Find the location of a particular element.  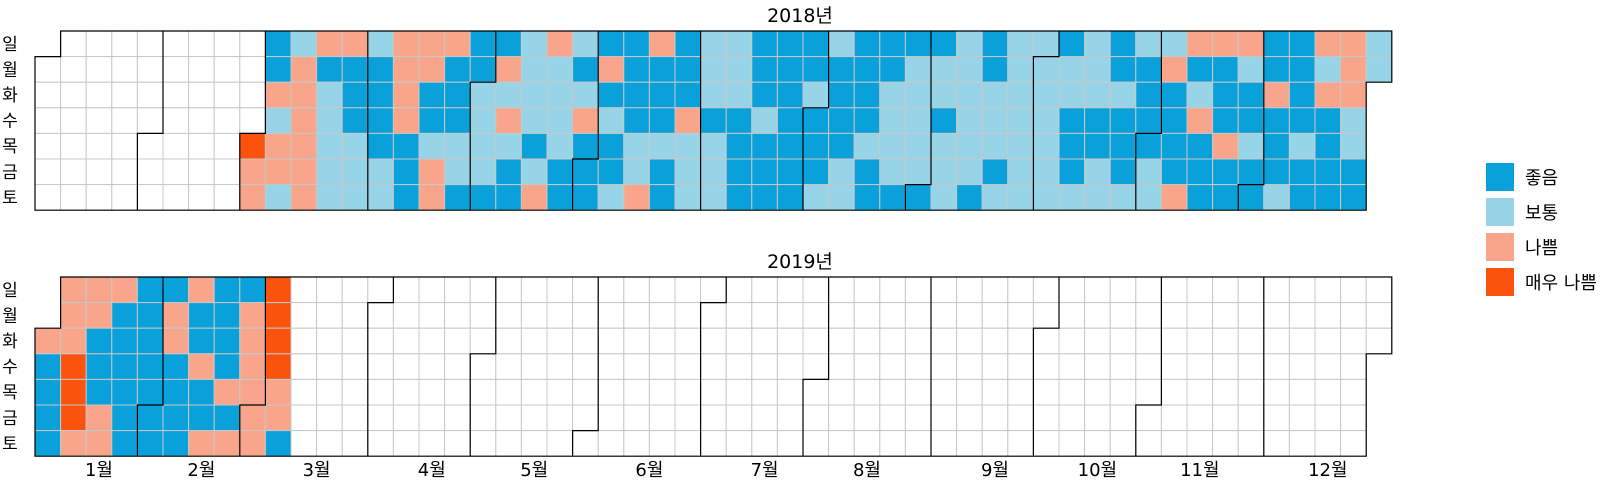

legend-item-moderate: 보통 is located at coordinates (1541, 211).